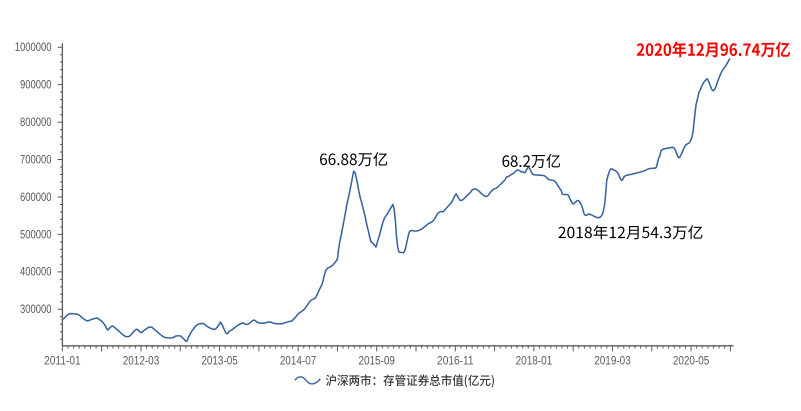 This screenshot has height=411, width=801. What do you see at coordinates (376, 361) in the screenshot?
I see `svg-text: 2015-09` at bounding box center [376, 361].